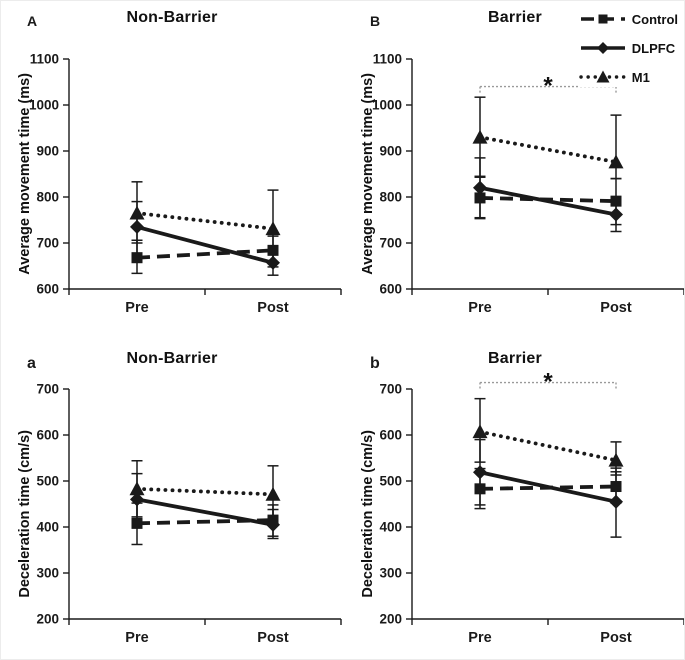  I want to click on legend-sample-dlpfc, so click(602, 48).